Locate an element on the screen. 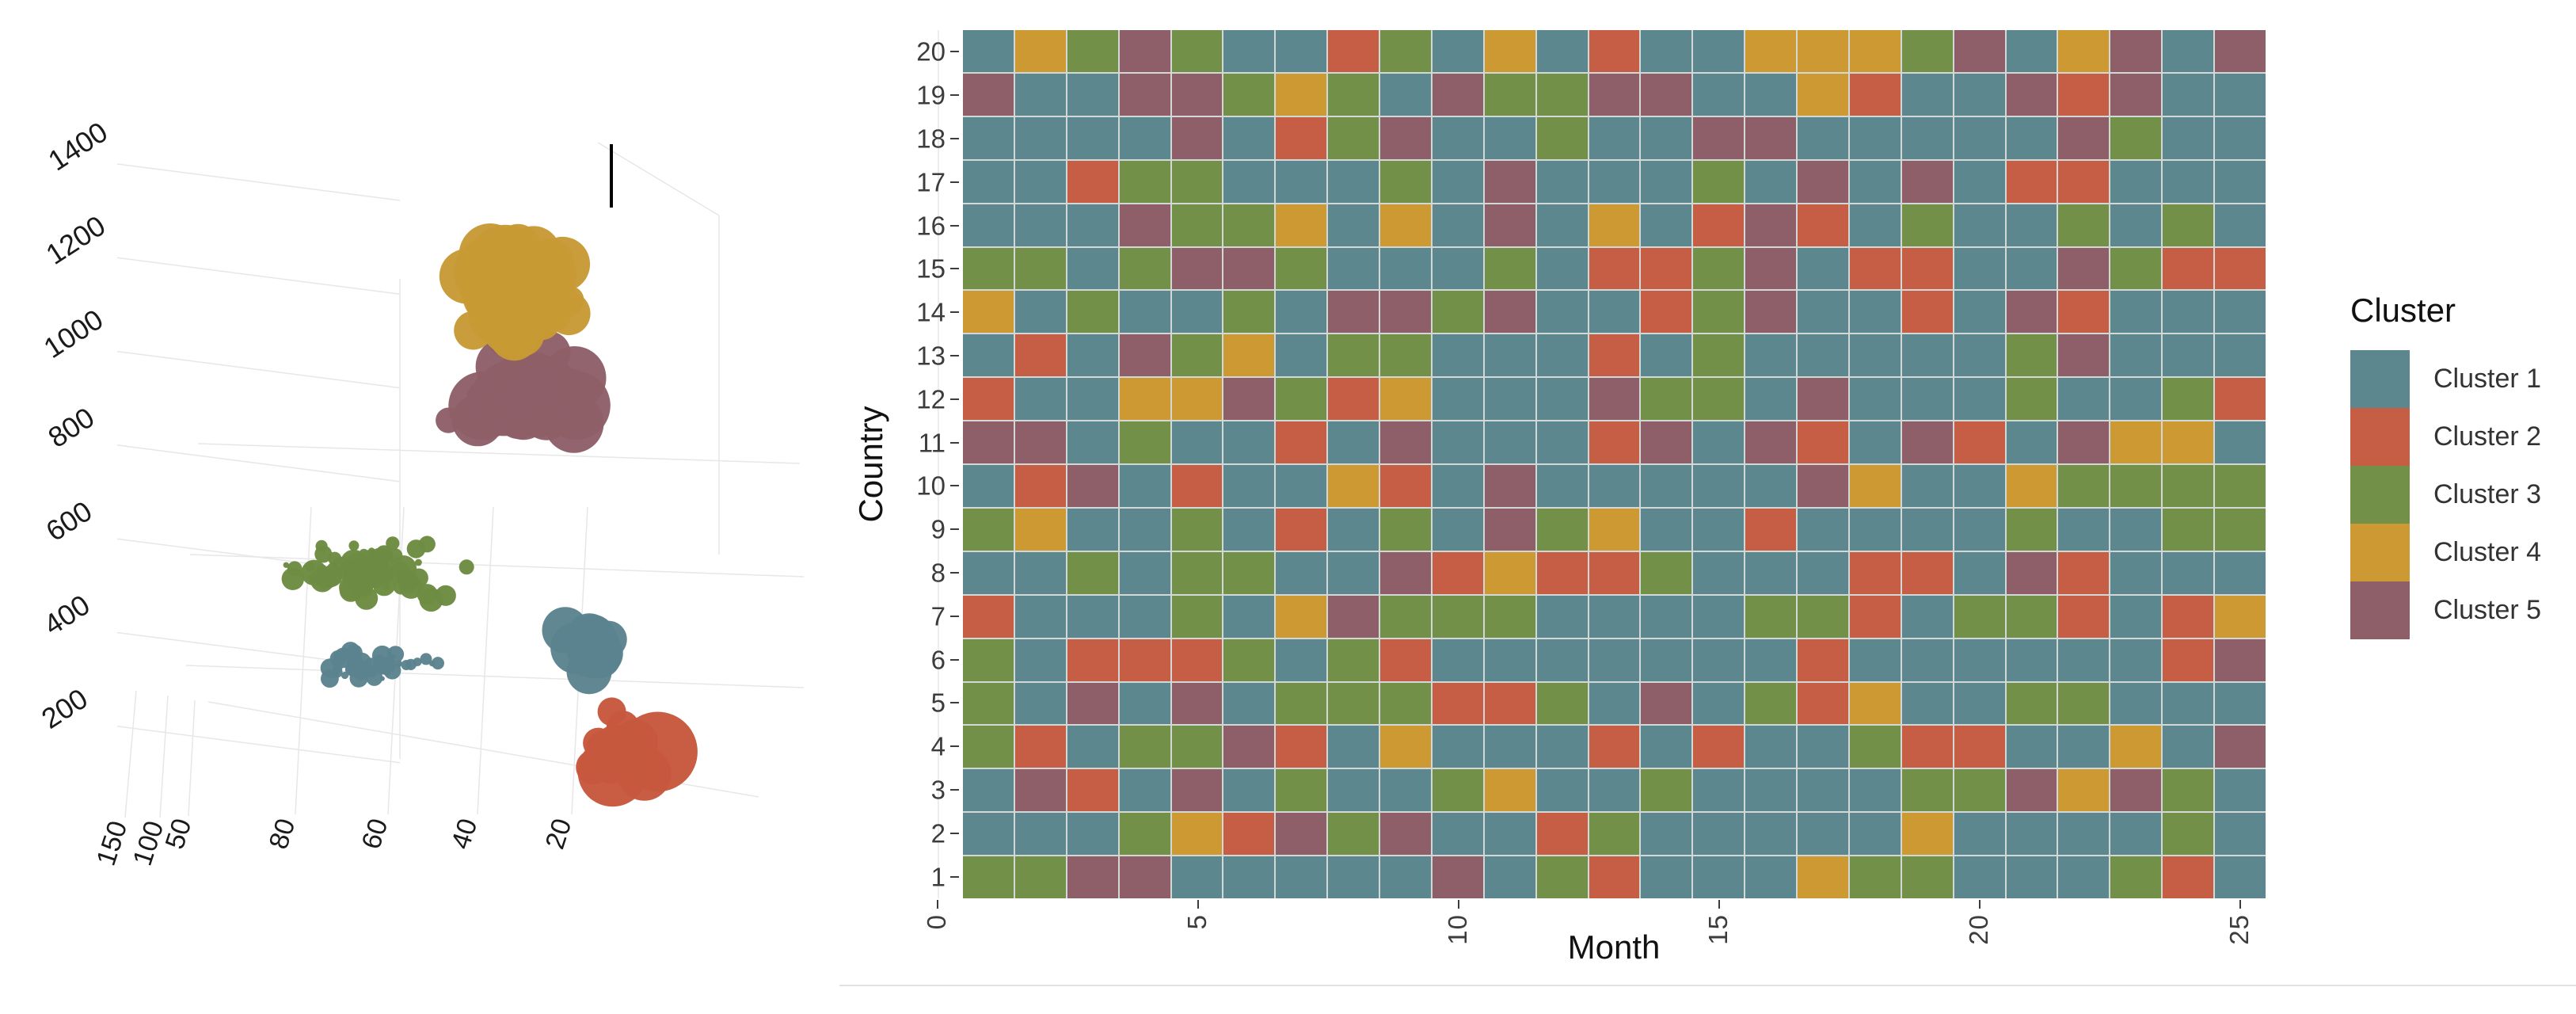 The height and width of the screenshot is (1014, 2576). y-tick-label: 1 is located at coordinates (938, 877).